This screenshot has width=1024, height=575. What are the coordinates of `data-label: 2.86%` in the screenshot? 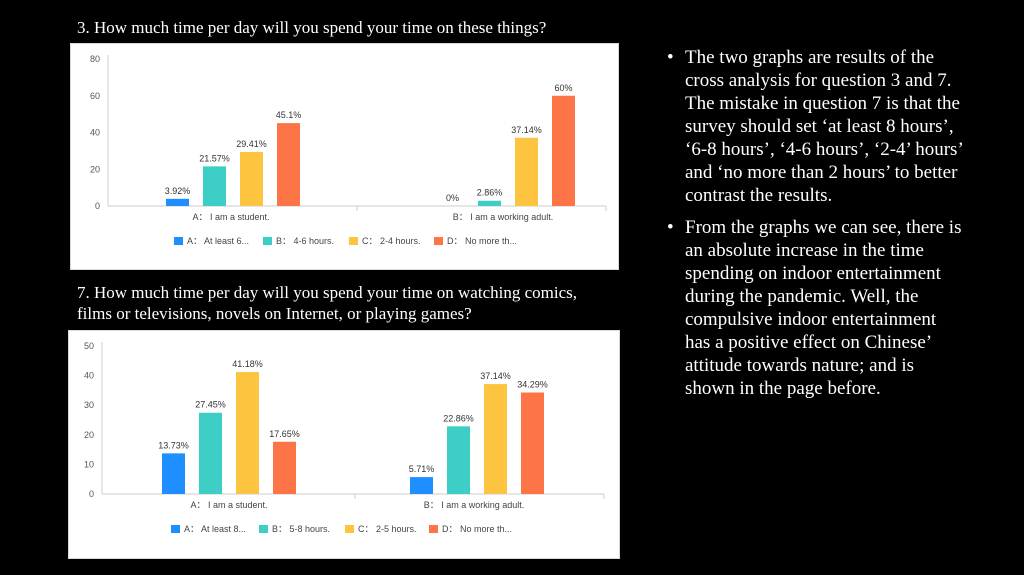 It's located at (490, 193).